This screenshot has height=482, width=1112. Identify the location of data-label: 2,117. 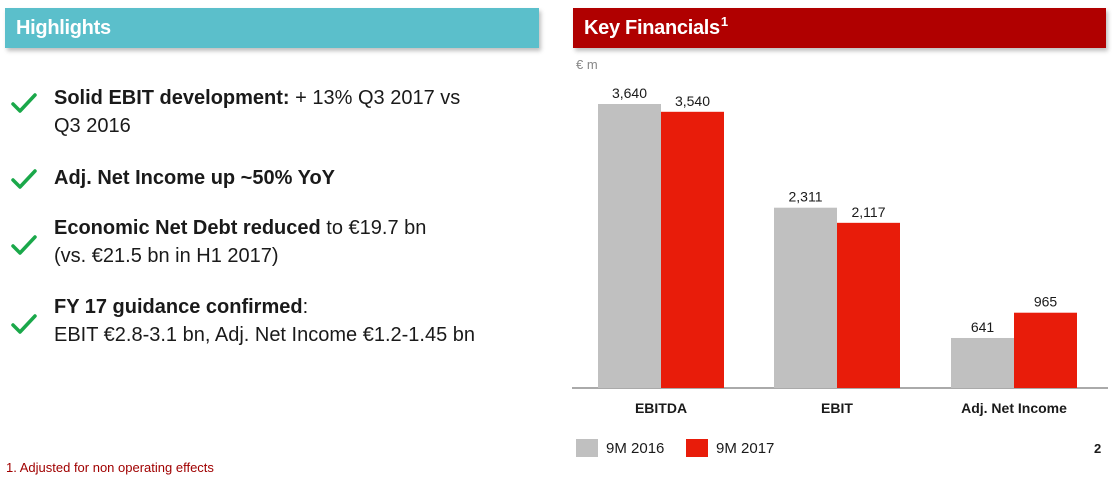
(869, 212).